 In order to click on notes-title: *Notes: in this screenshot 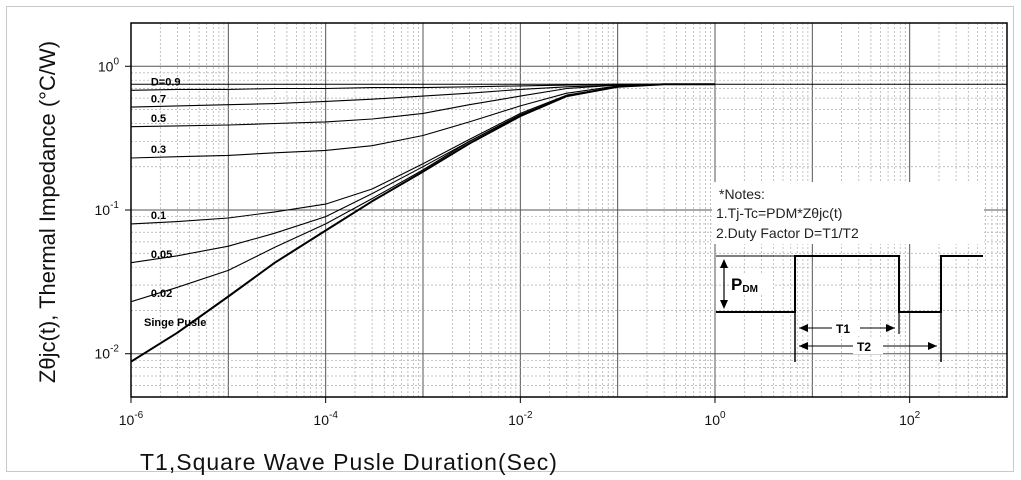, I will do `click(742, 194)`.